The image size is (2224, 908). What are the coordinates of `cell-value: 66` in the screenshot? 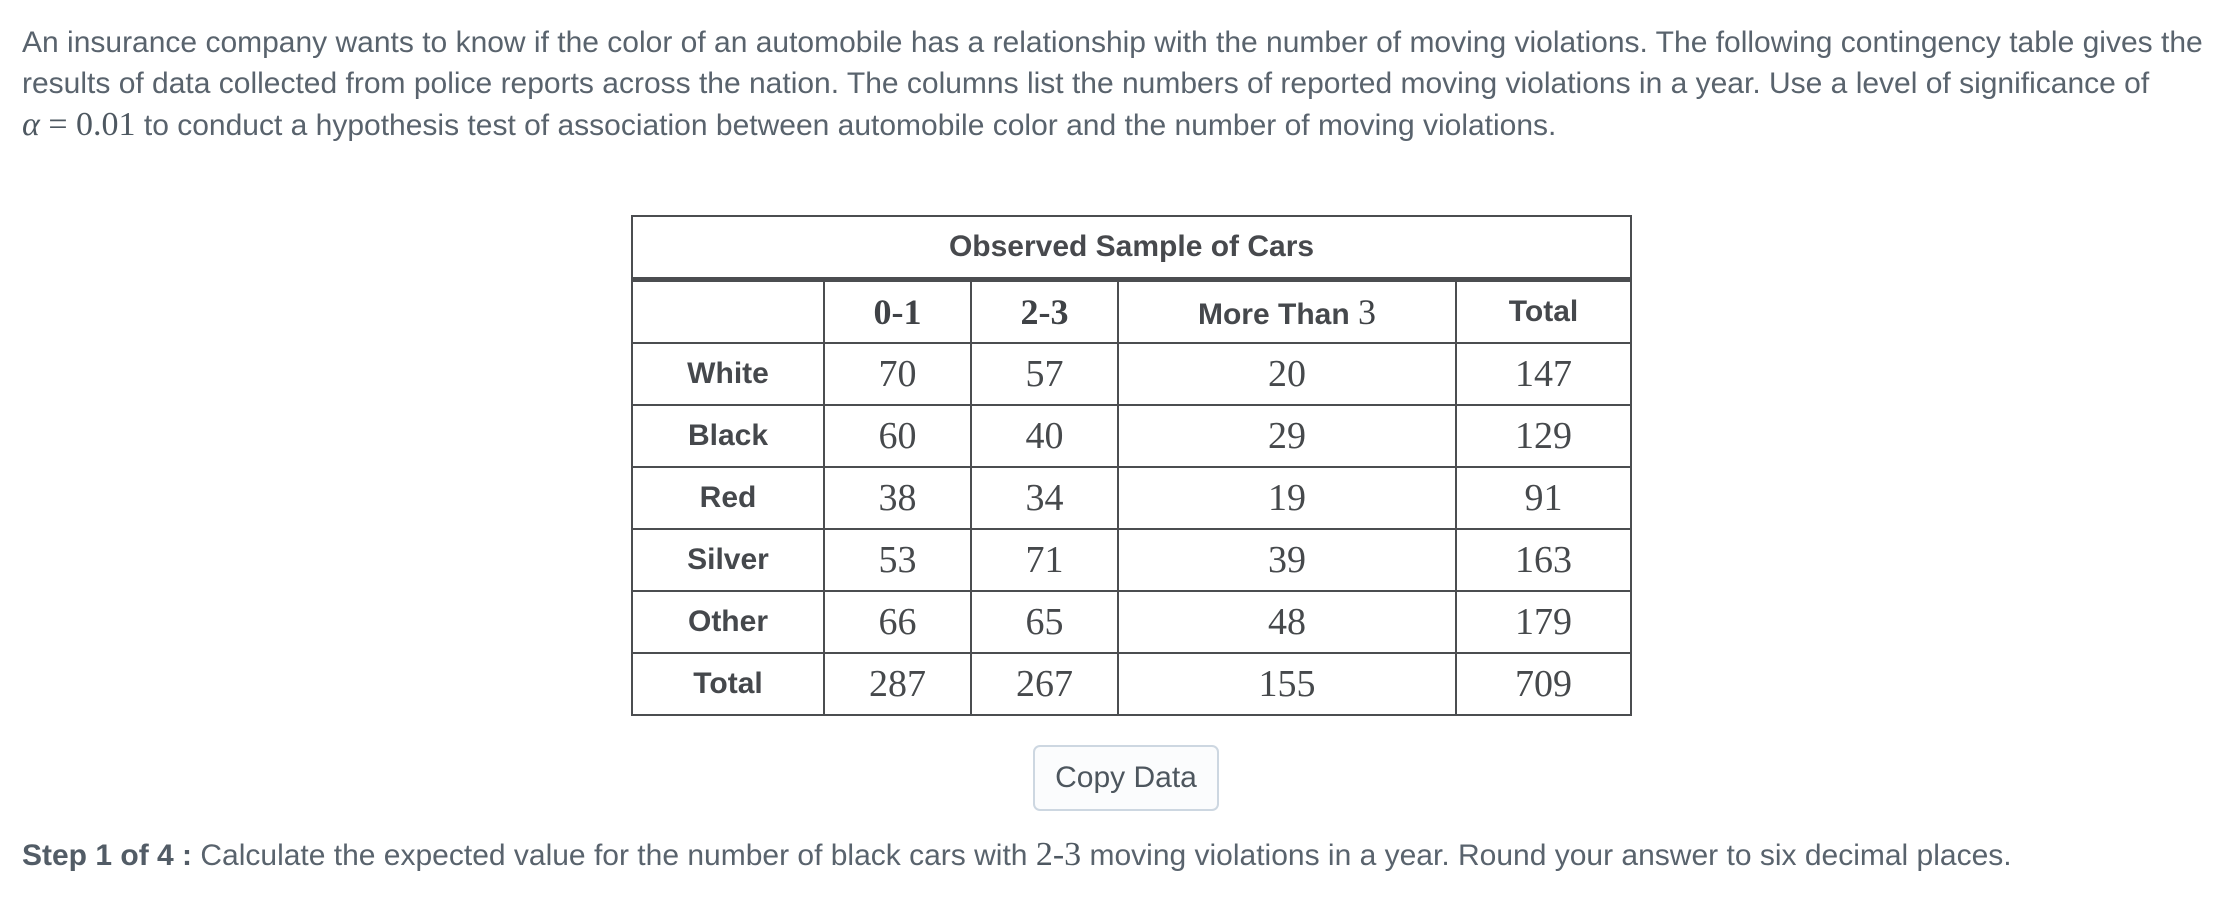 It's located at (897, 622).